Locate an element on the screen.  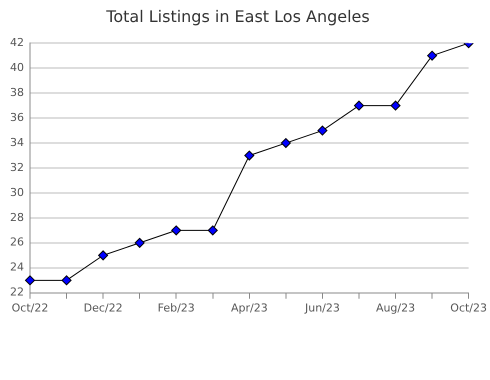
y-tick-label: 38 is located at coordinates (17, 92).